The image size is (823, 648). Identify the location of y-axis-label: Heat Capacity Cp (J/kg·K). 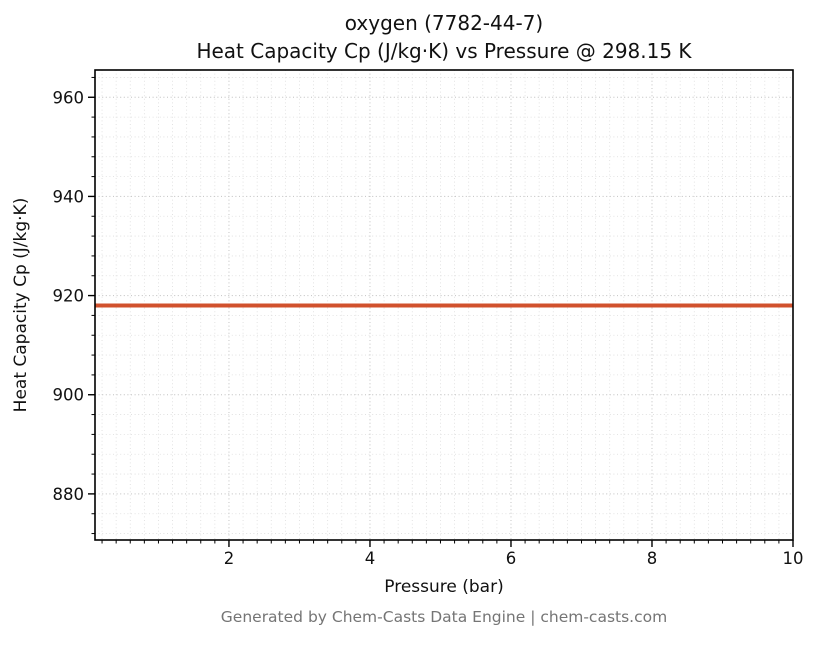
(21, 305).